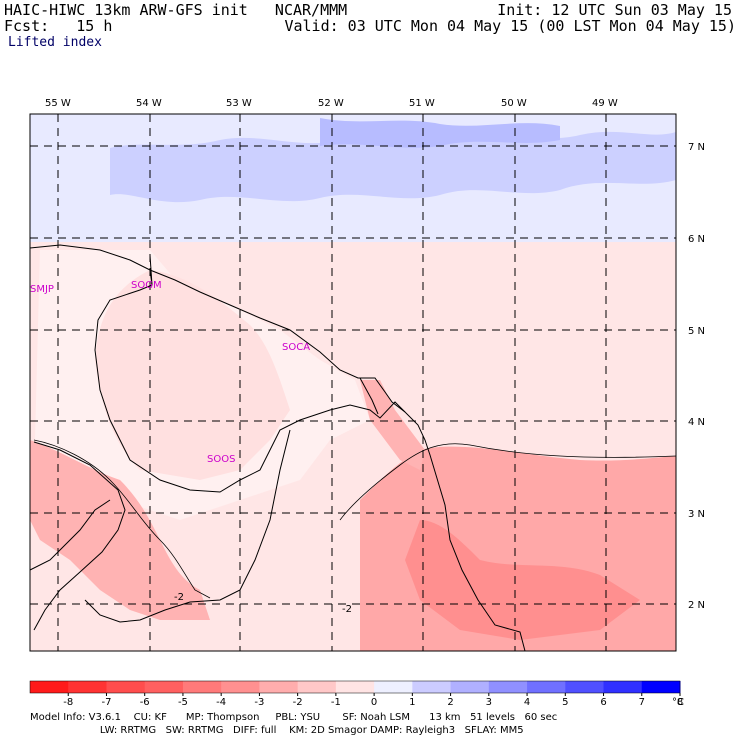  What do you see at coordinates (298, 702) in the screenshot?
I see `color-bar-label: -2` at bounding box center [298, 702].